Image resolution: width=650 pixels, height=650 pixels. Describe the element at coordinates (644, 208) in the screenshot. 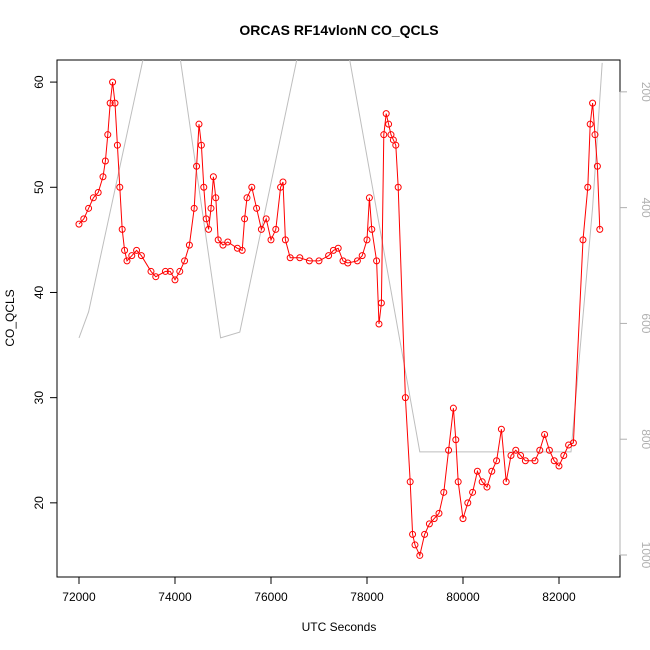

I see `y2-tick-label: 400` at that location.